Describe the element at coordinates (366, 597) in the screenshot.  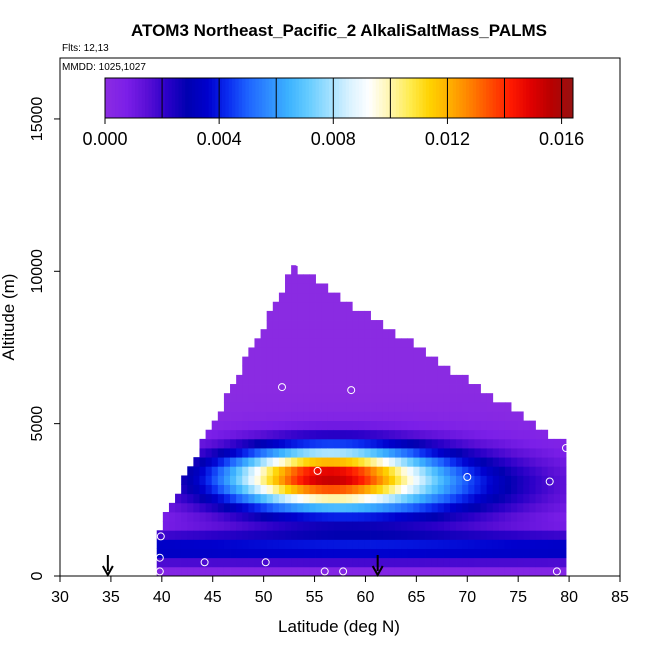
I see `x-tick-label: 60` at that location.